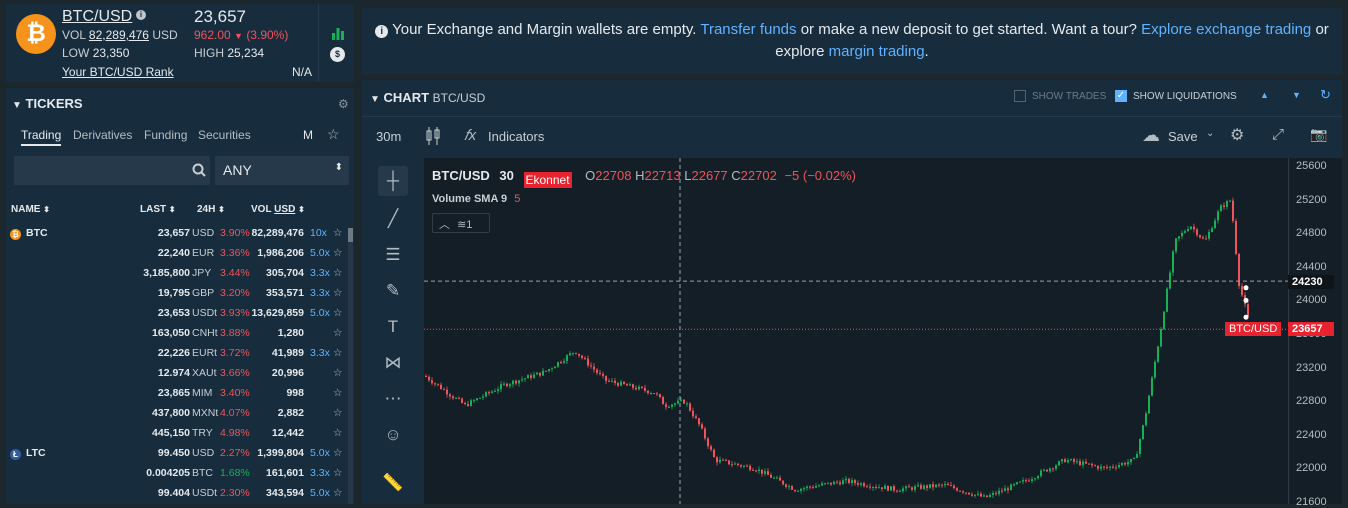 The width and height of the screenshot is (1348, 508). Describe the element at coordinates (224, 135) in the screenshot. I see `tab-securities: Securities` at that location.